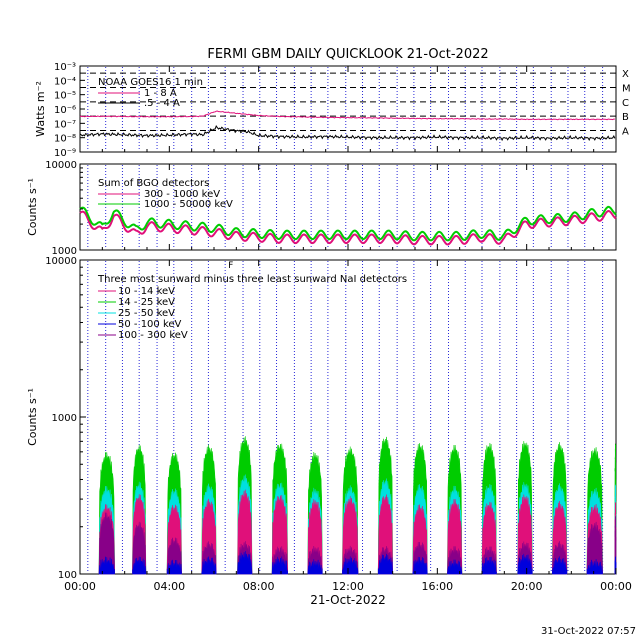 This screenshot has height=640, width=640. Describe the element at coordinates (588, 631) in the screenshot. I see `footer-timestamp: 31-Oct-2022 07:57` at that location.